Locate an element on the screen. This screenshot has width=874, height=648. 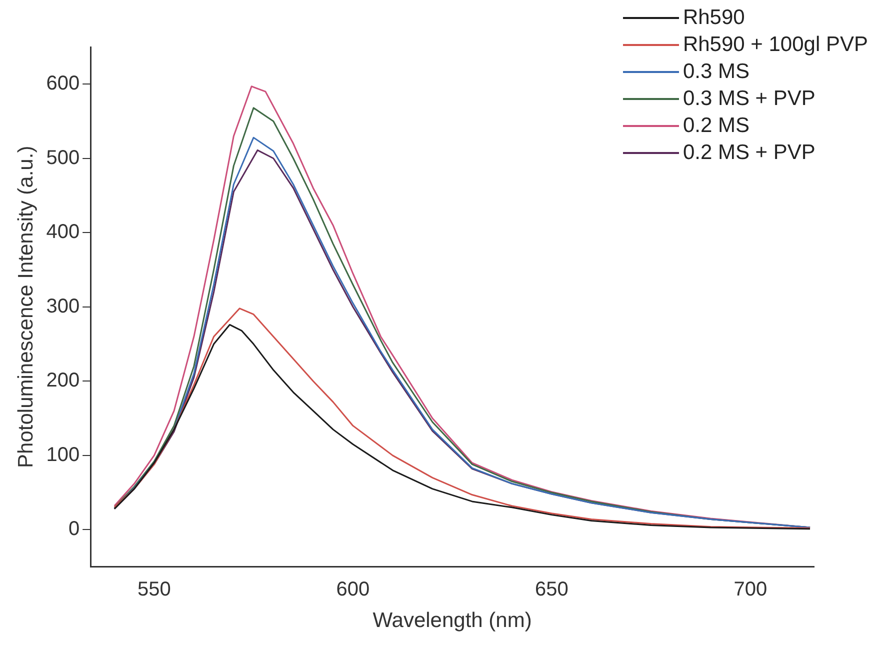
legend-label: Rh590 is located at coordinates (713, 18).